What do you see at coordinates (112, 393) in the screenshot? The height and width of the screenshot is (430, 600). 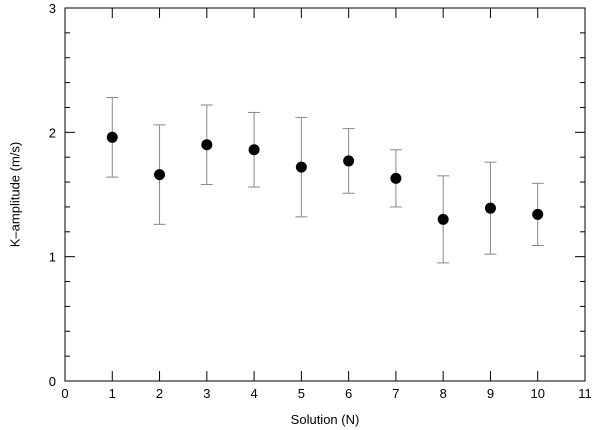 I see `x-tick-label: 1` at bounding box center [112, 393].